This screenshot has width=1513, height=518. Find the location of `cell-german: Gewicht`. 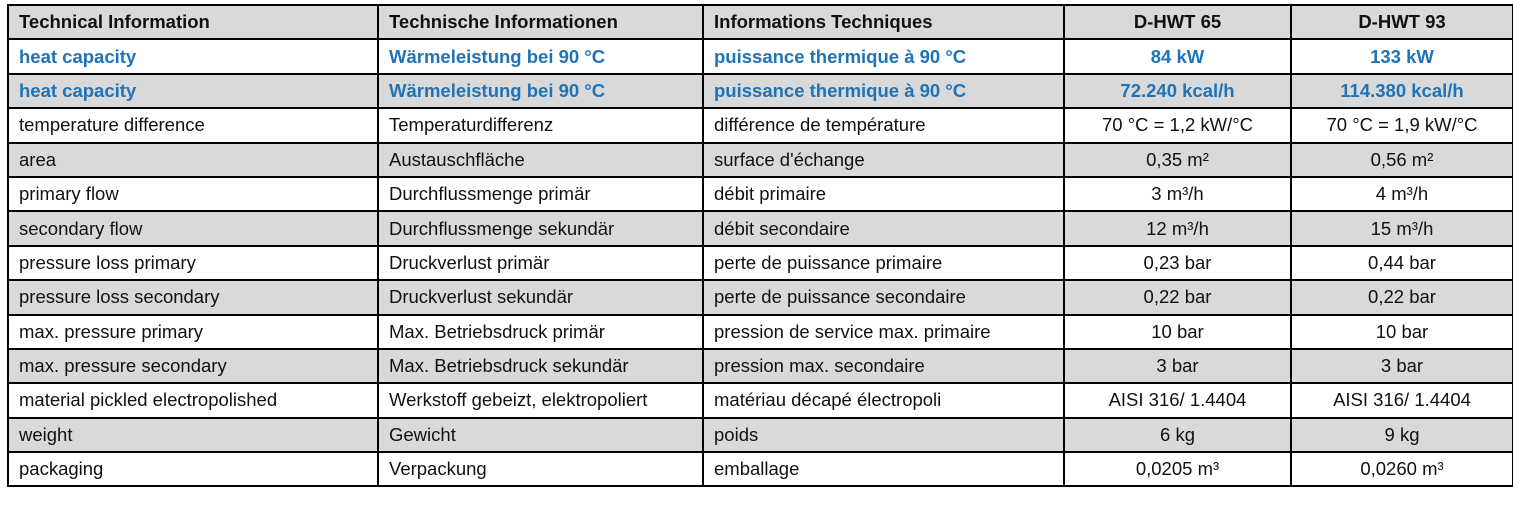

cell-german: Gewicht is located at coordinates (540, 435).